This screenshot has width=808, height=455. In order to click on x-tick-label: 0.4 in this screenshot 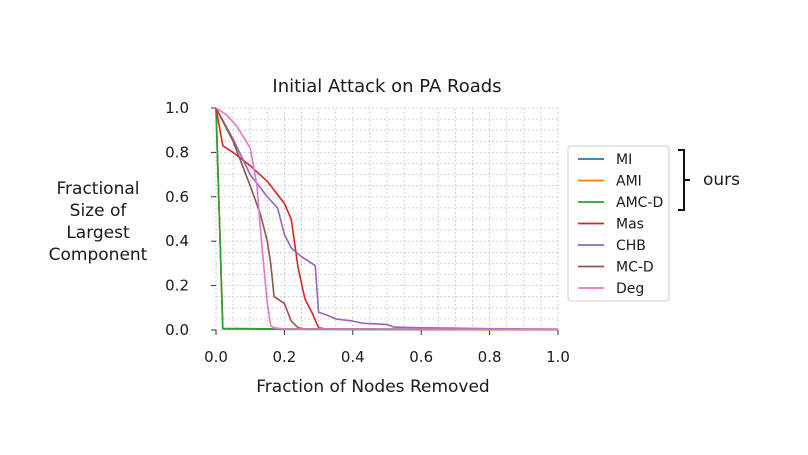, I will do `click(353, 357)`.